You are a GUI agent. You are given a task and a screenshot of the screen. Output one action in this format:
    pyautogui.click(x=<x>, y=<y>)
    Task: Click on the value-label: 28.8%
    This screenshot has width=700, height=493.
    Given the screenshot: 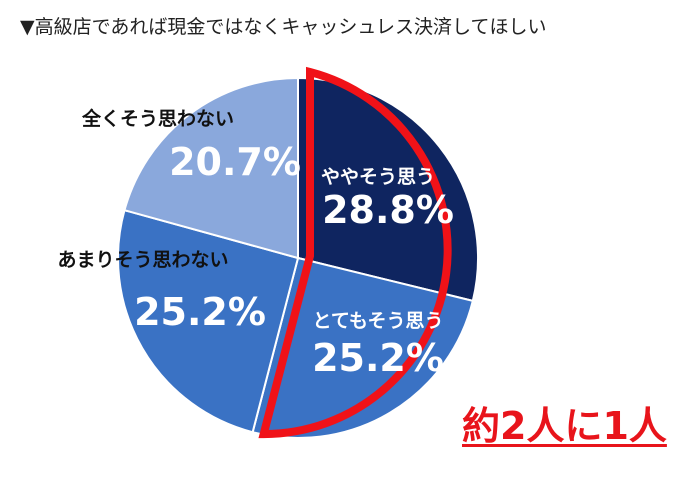 What is the action you would take?
    pyautogui.click(x=388, y=210)
    